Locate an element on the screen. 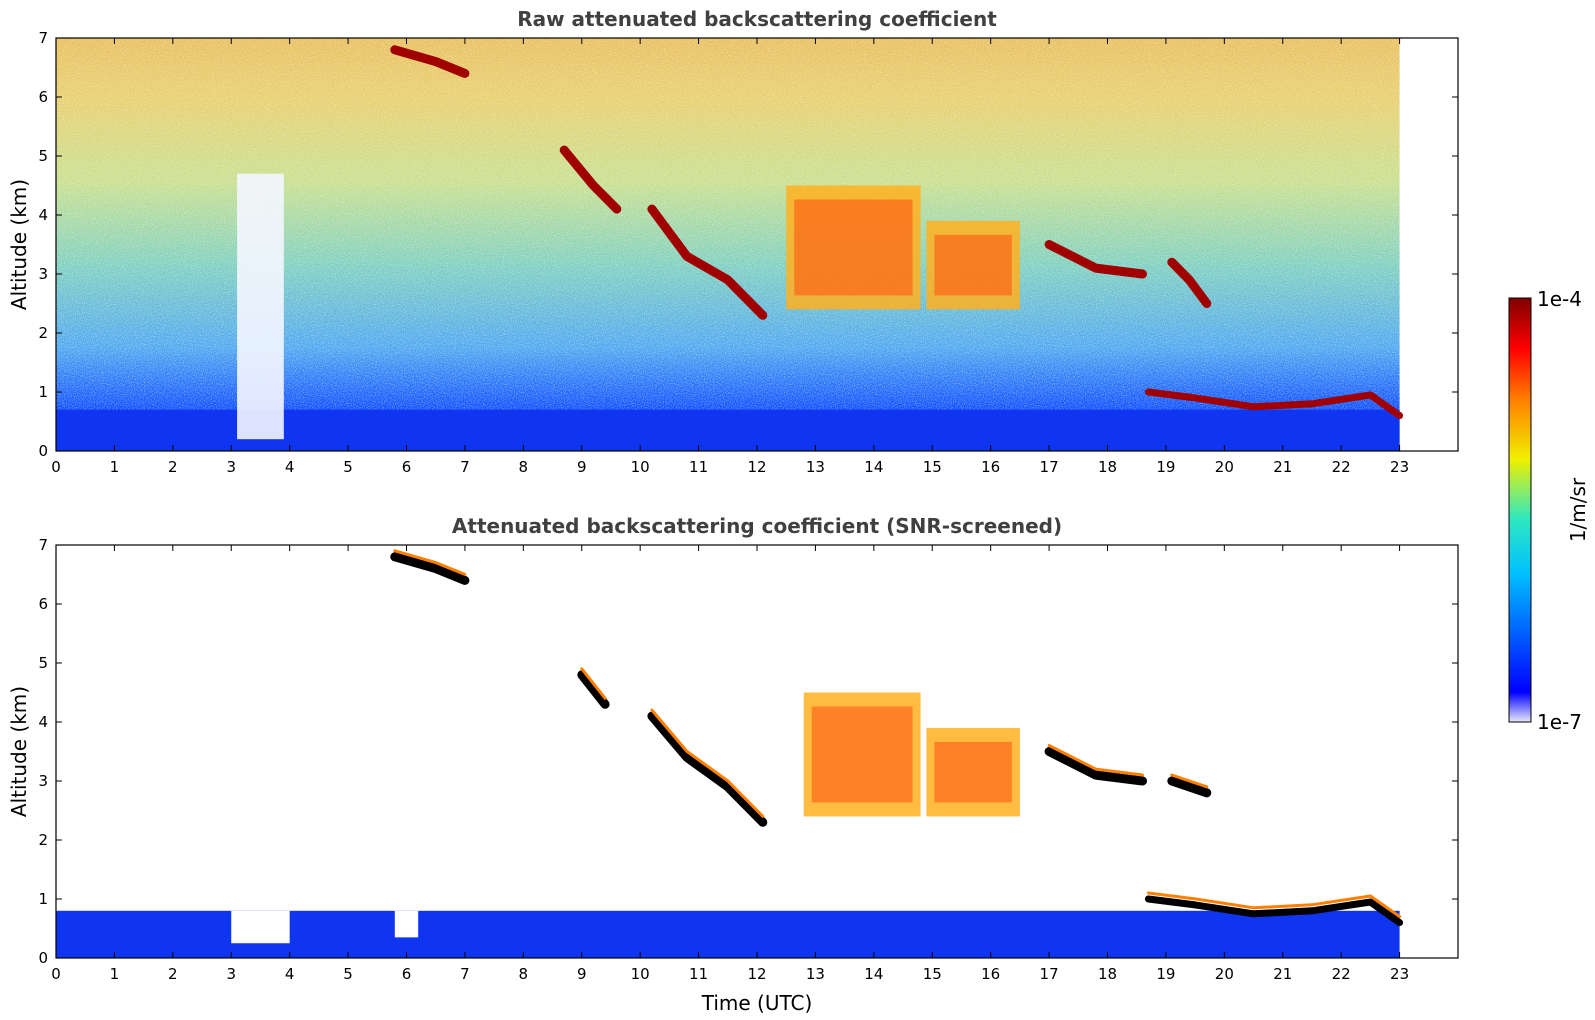 Image resolution: width=1595 pixels, height=1020 pixels. x-tick-label: 6 is located at coordinates (407, 974).